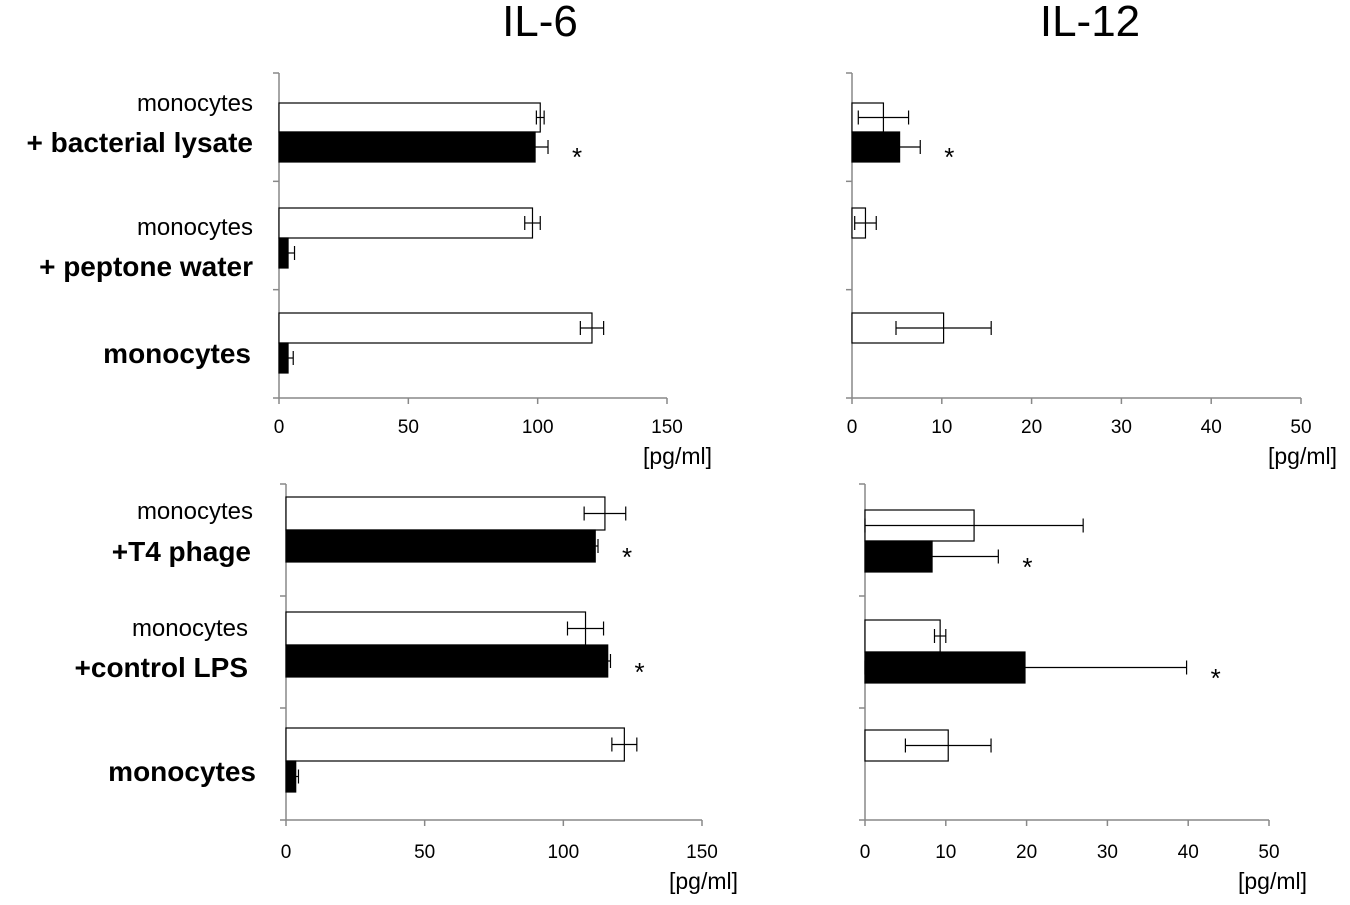  Describe the element at coordinates (1031, 427) in the screenshot. I see `panel-2-x-tick-label: 20` at that location.